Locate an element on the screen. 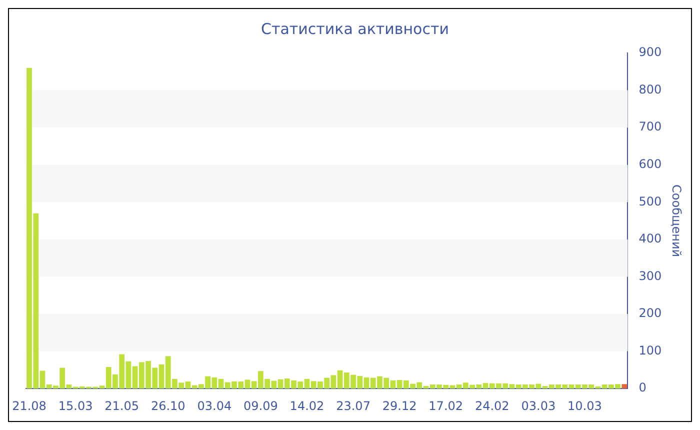 Image resolution: width=700 pixels, height=430 pixels. x-tick-label: 21.08 is located at coordinates (29, 405).